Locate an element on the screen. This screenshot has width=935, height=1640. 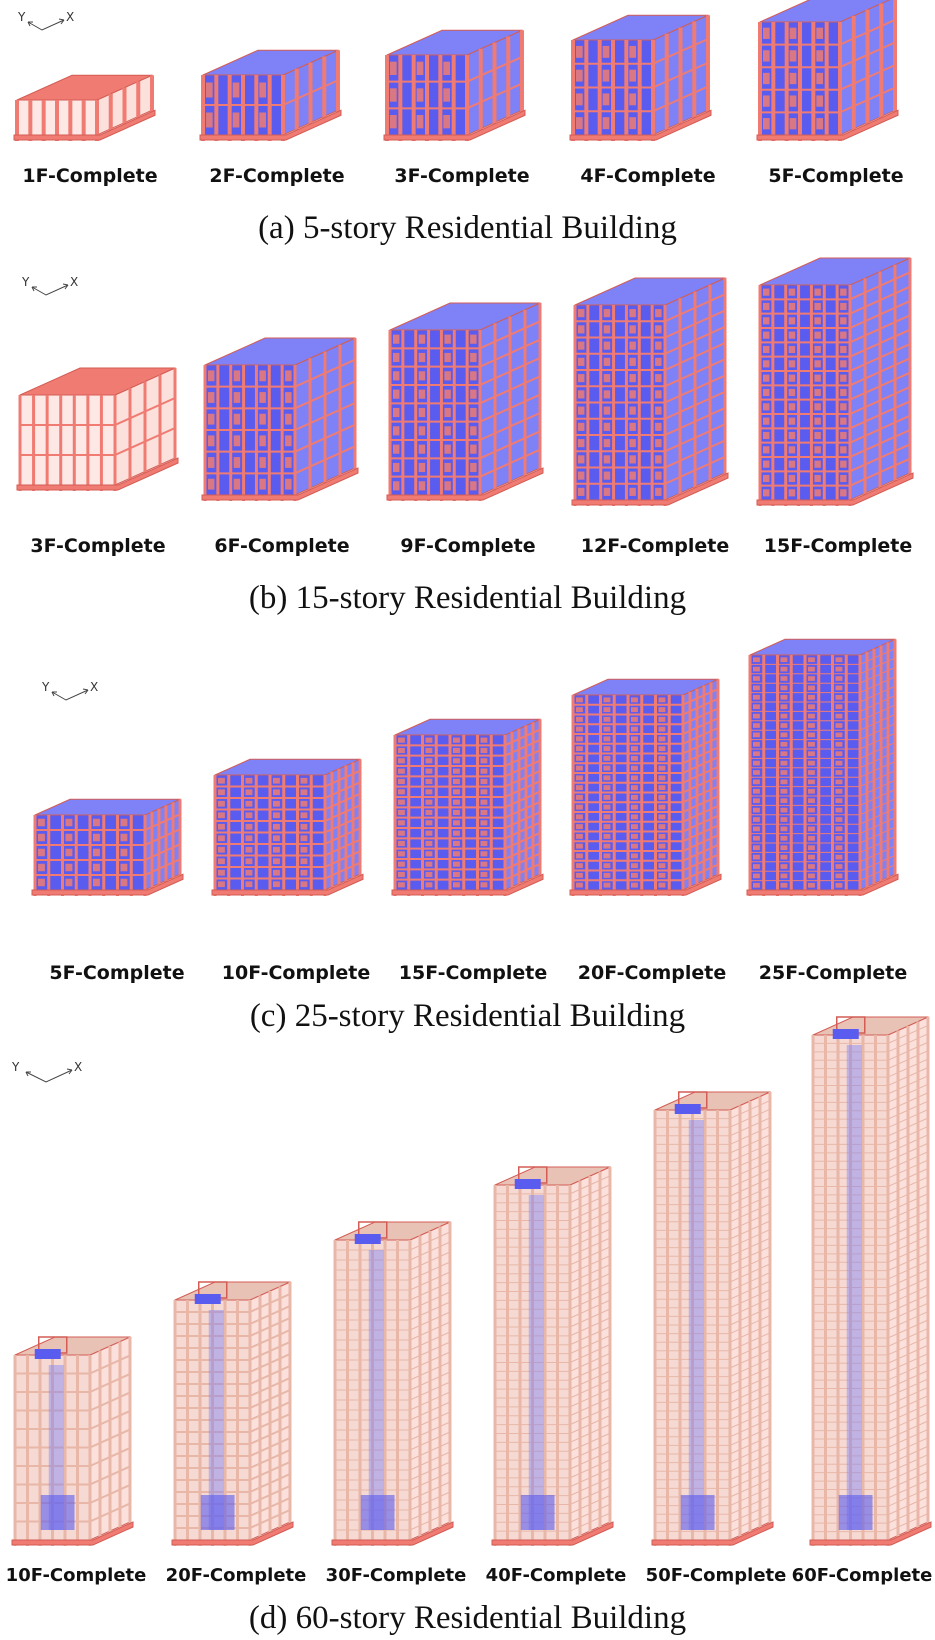
panel-caption: (b) 15-story Residential Building is located at coordinates (467, 598).